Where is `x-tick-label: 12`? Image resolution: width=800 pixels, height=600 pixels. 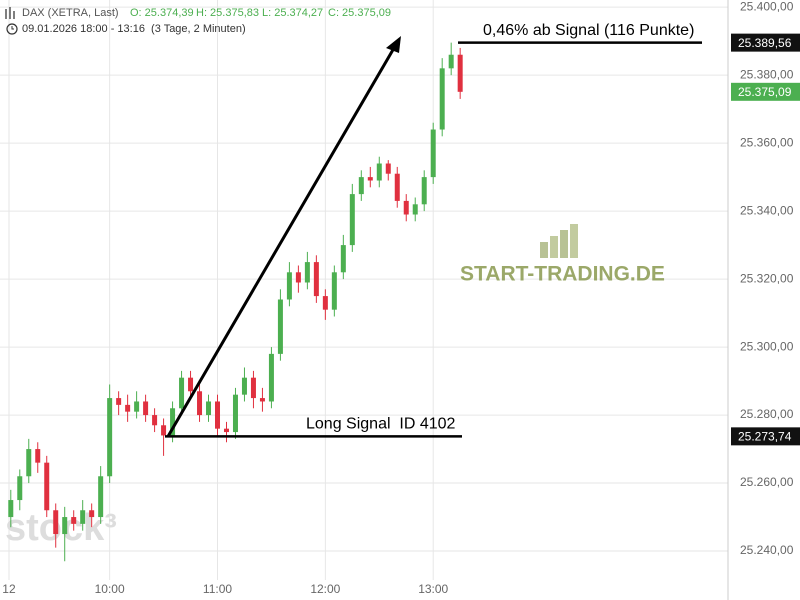 x-tick-label: 12 is located at coordinates (9, 589).